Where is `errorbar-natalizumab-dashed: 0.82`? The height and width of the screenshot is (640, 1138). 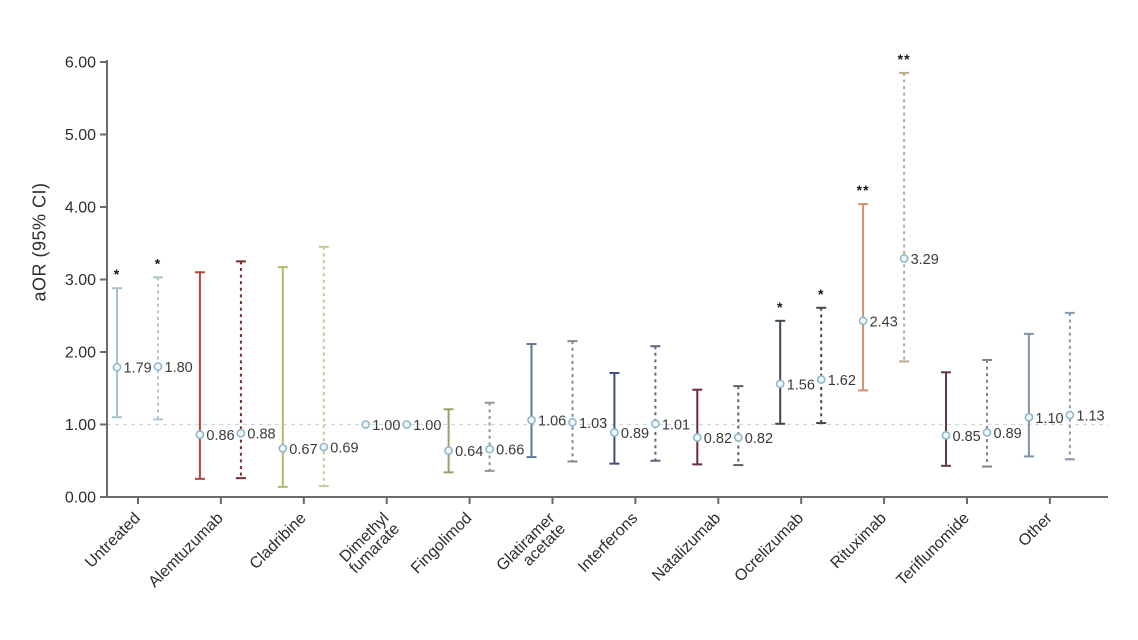 errorbar-natalizumab-dashed: 0.82 is located at coordinates (753, 426).